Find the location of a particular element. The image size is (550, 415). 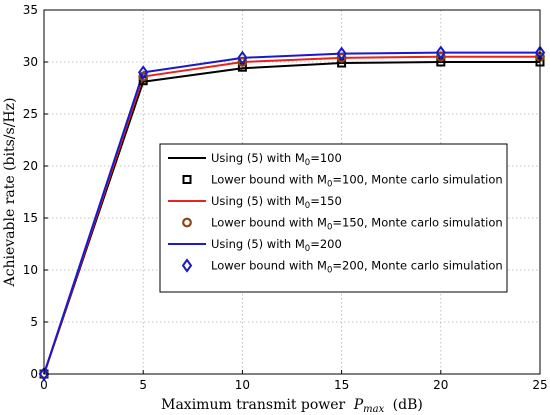

x-axis-label-symbol-sub: max is located at coordinates (373, 409).